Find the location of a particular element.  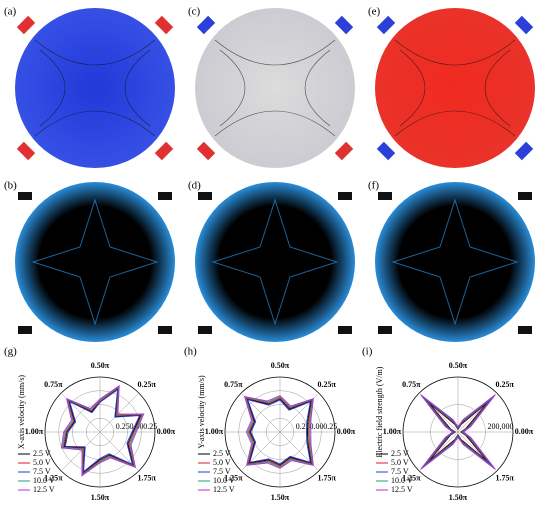

panel-label: (f) is located at coordinates (373, 186).